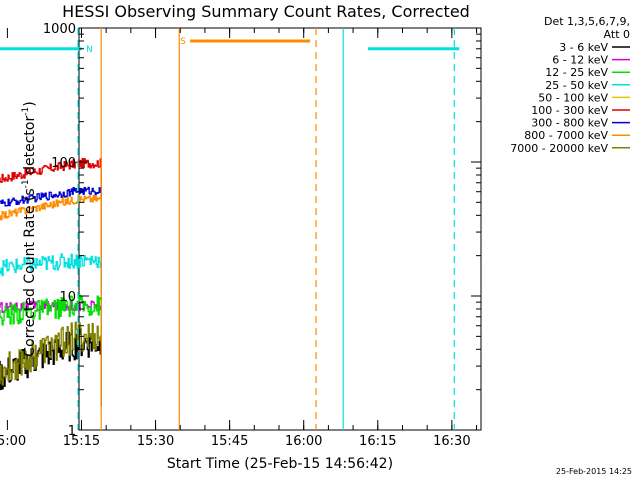  Describe the element at coordinates (594, 471) in the screenshot. I see `footer-date: 25-Feb-2015 14:25` at that location.